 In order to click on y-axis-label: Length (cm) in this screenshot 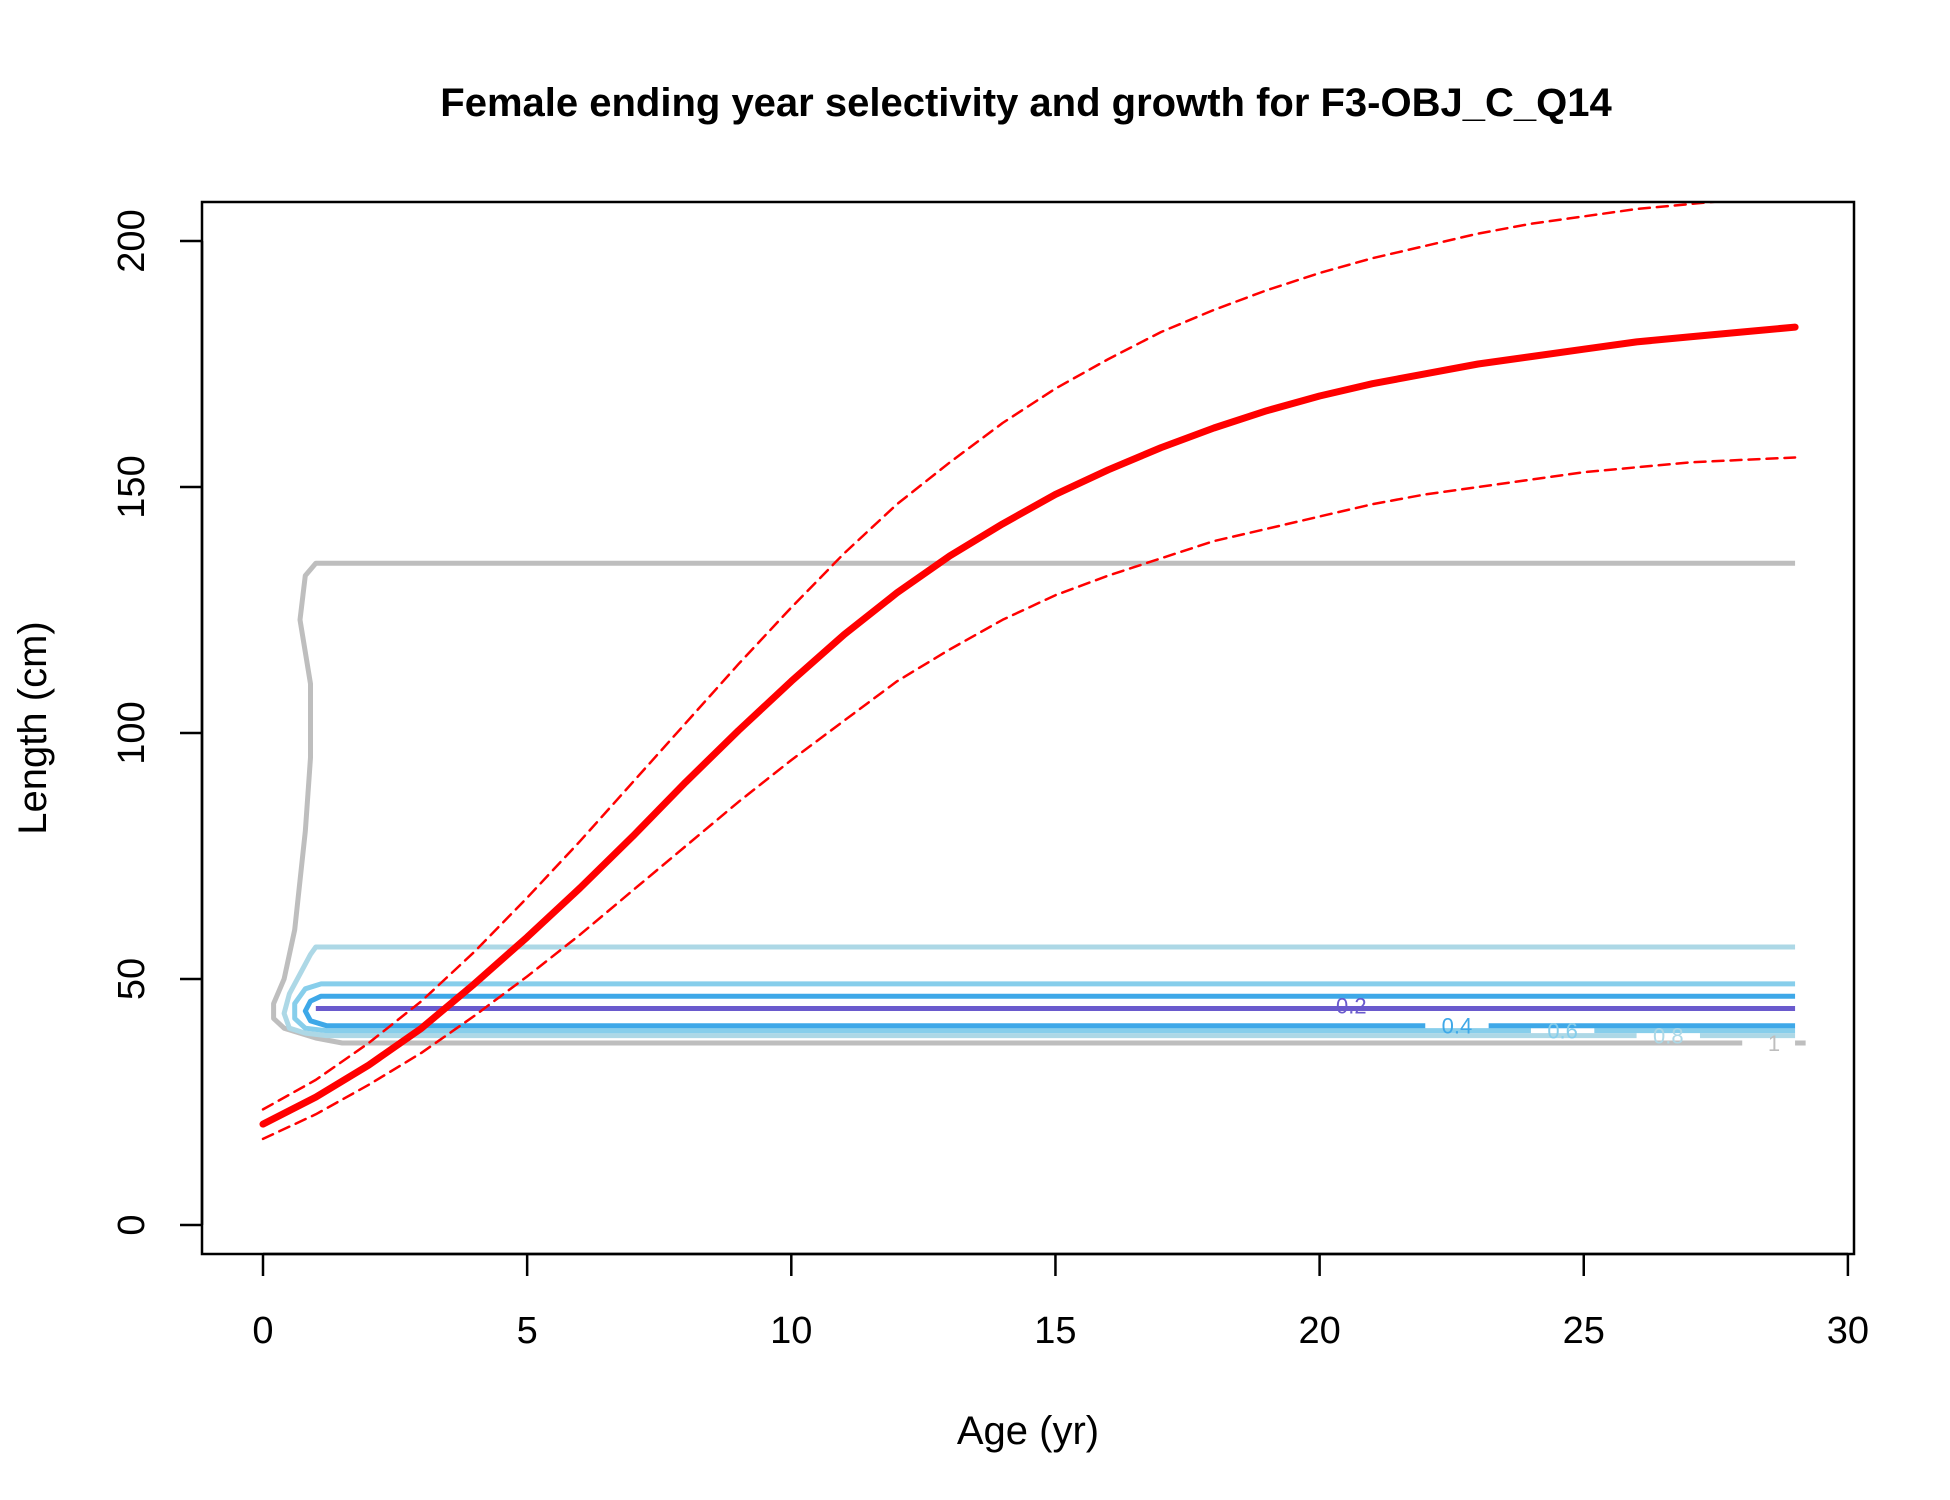, I will do `click(33, 727)`.